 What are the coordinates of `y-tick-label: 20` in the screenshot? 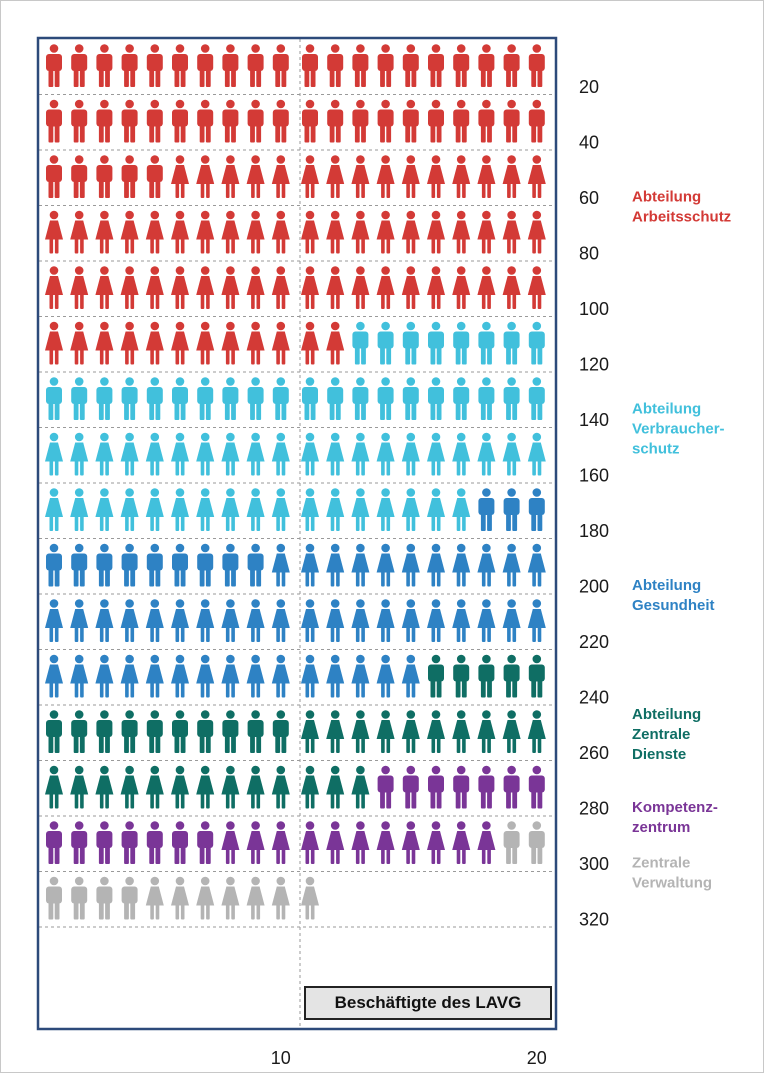 It's located at (589, 87).